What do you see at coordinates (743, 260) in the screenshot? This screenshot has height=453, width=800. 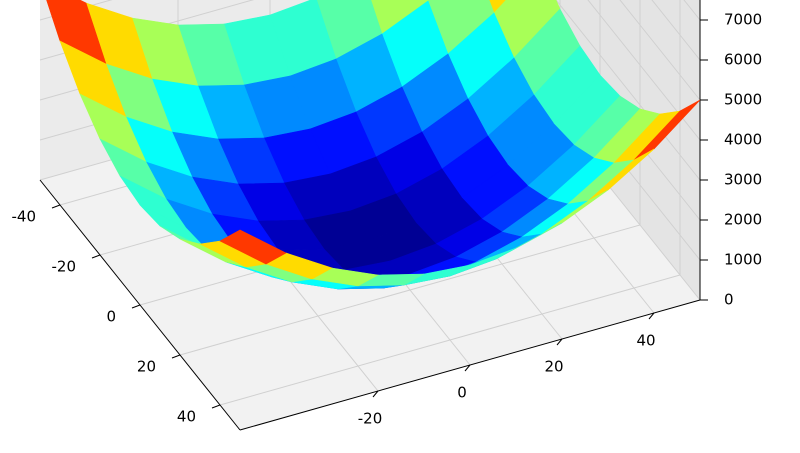 I see `z-tick-label: 1000` at bounding box center [743, 260].